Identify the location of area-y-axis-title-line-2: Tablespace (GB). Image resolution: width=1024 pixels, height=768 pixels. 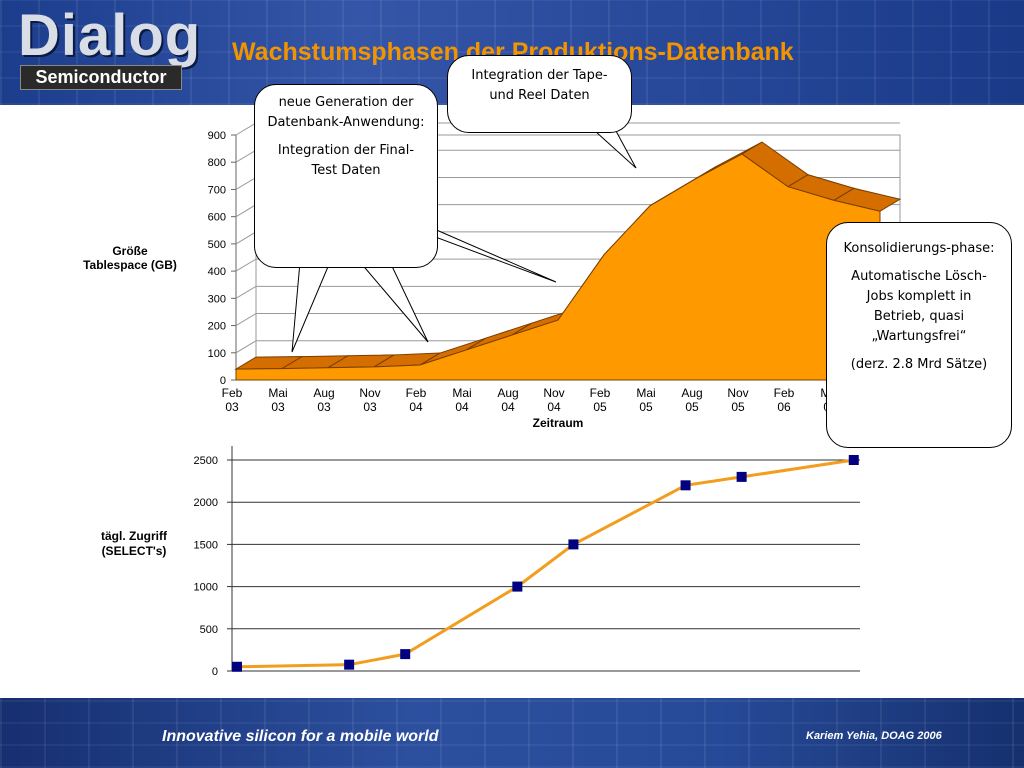
(130, 265).